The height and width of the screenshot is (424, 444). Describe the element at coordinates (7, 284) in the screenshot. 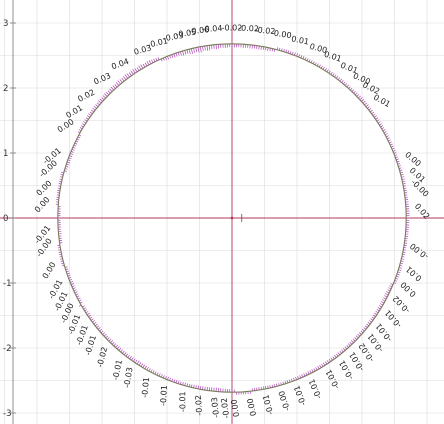

I see `y-tick-label: -1` at that location.